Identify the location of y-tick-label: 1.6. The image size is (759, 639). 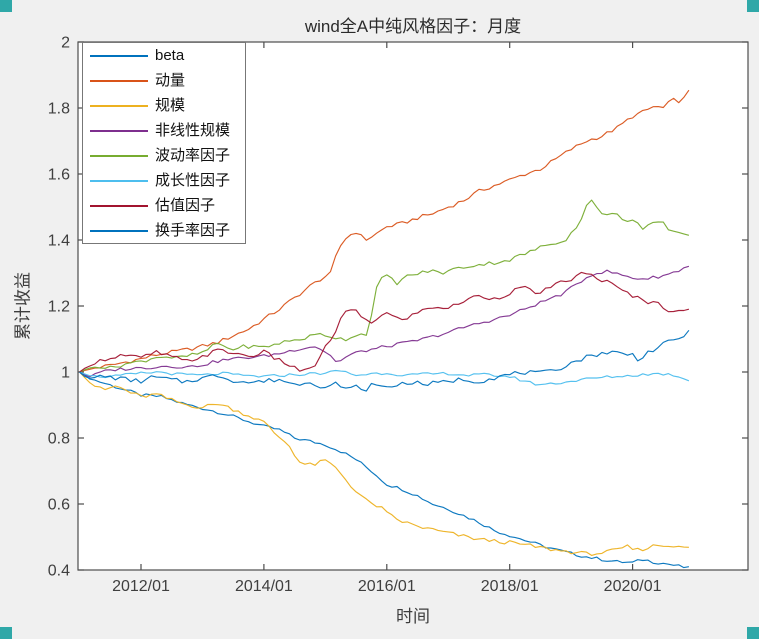
(59, 175).